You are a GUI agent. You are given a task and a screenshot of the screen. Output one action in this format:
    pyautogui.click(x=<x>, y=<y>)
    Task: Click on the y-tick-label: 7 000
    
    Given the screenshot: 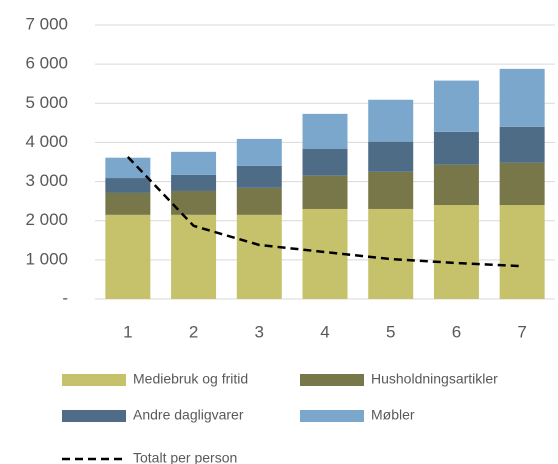 What is the action you would take?
    pyautogui.click(x=46, y=23)
    